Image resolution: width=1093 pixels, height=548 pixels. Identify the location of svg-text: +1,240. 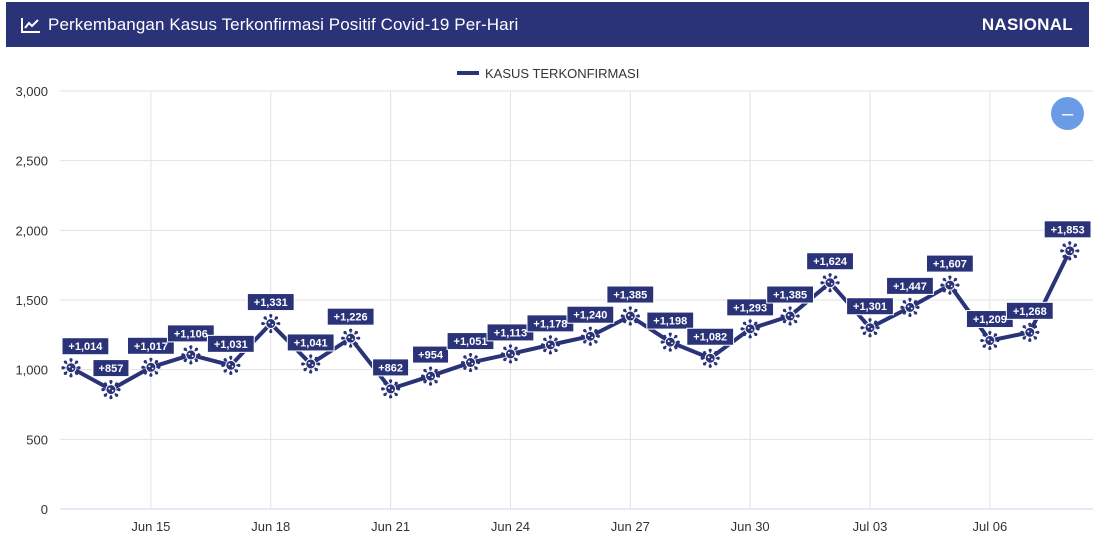
(590, 316).